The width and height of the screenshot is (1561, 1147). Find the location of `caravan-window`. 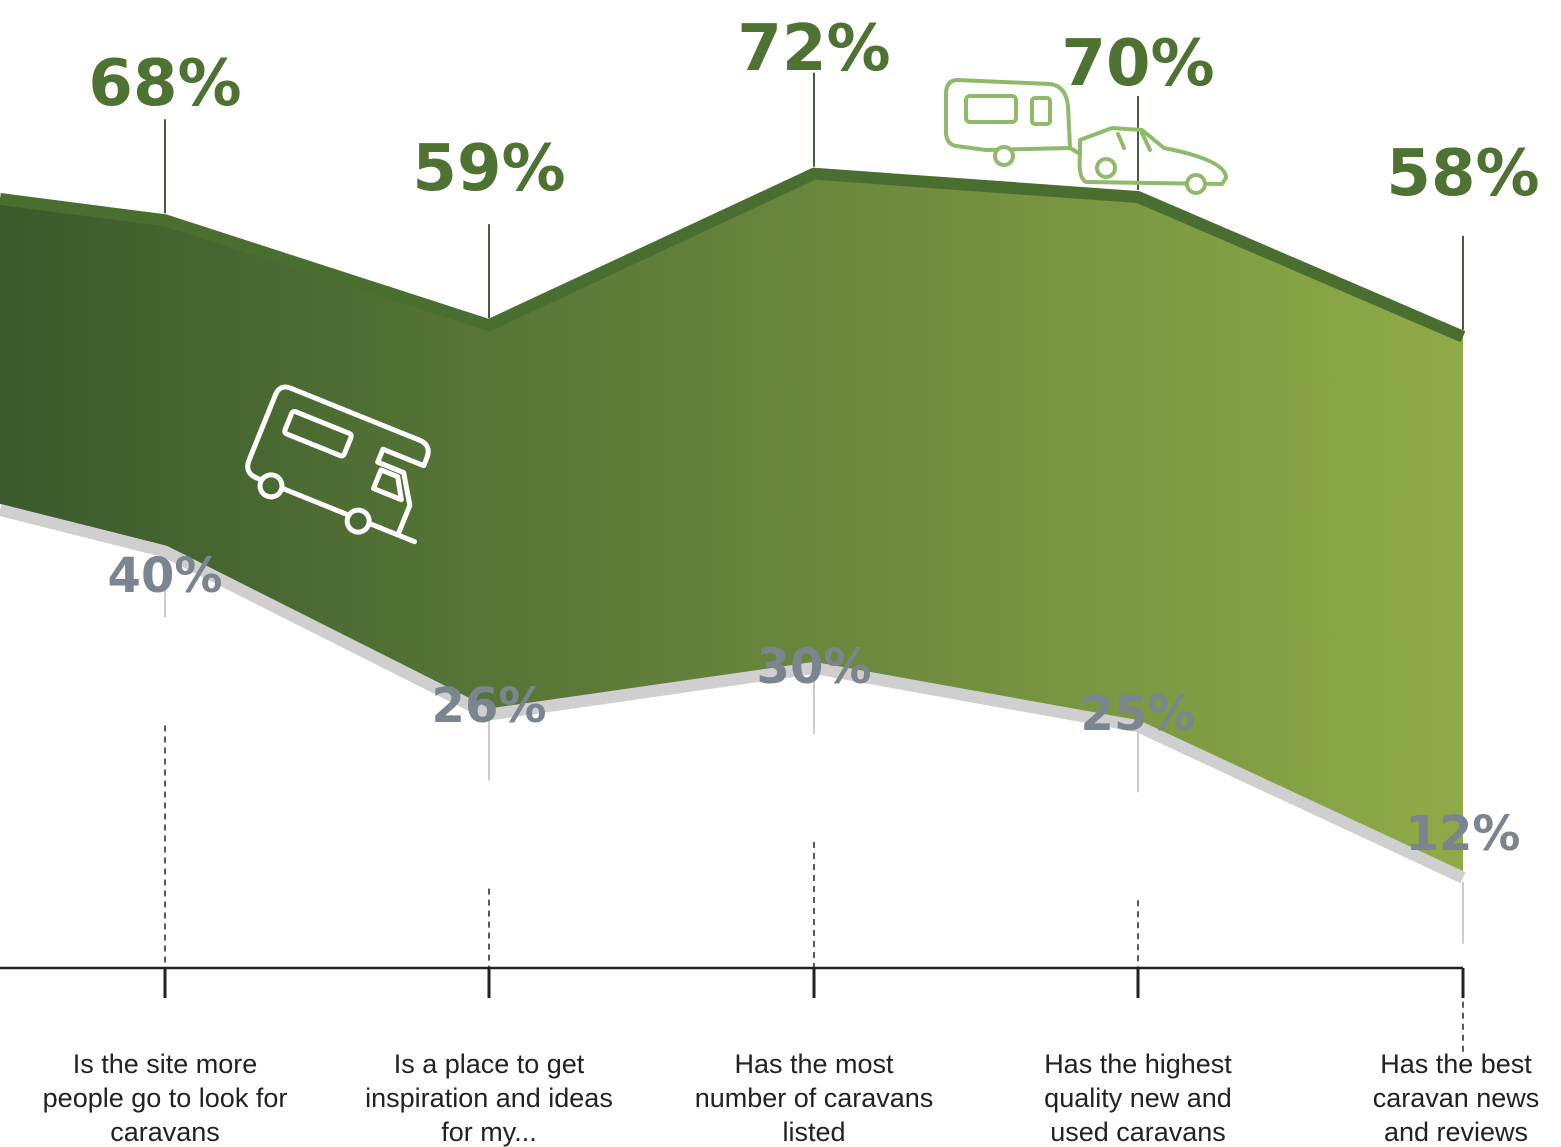

caravan-window is located at coordinates (991, 109).